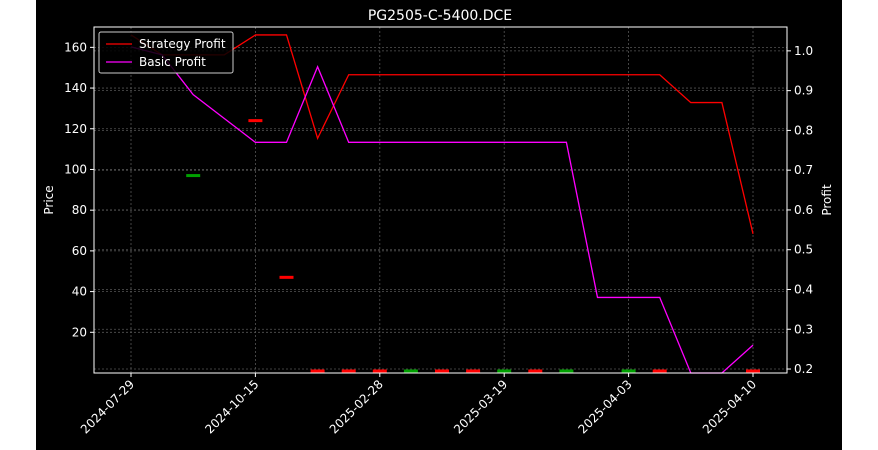 The image size is (878, 450). What do you see at coordinates (803, 289) in the screenshot?
I see `y-tick-label-right: 0.4` at bounding box center [803, 289].